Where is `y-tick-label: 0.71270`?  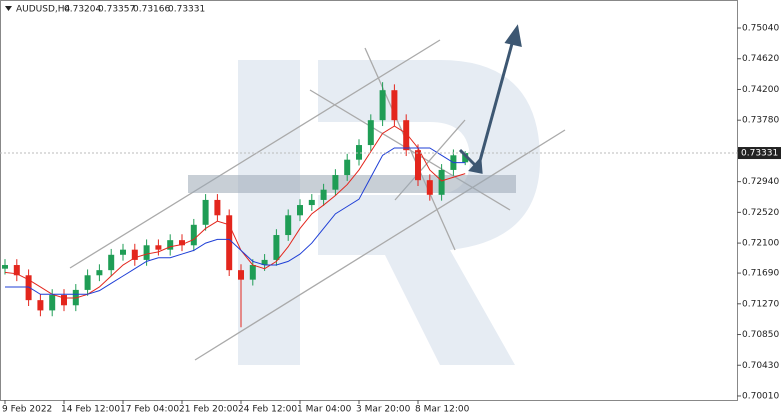 y-tick-label: 0.71270 is located at coordinates (760, 304).